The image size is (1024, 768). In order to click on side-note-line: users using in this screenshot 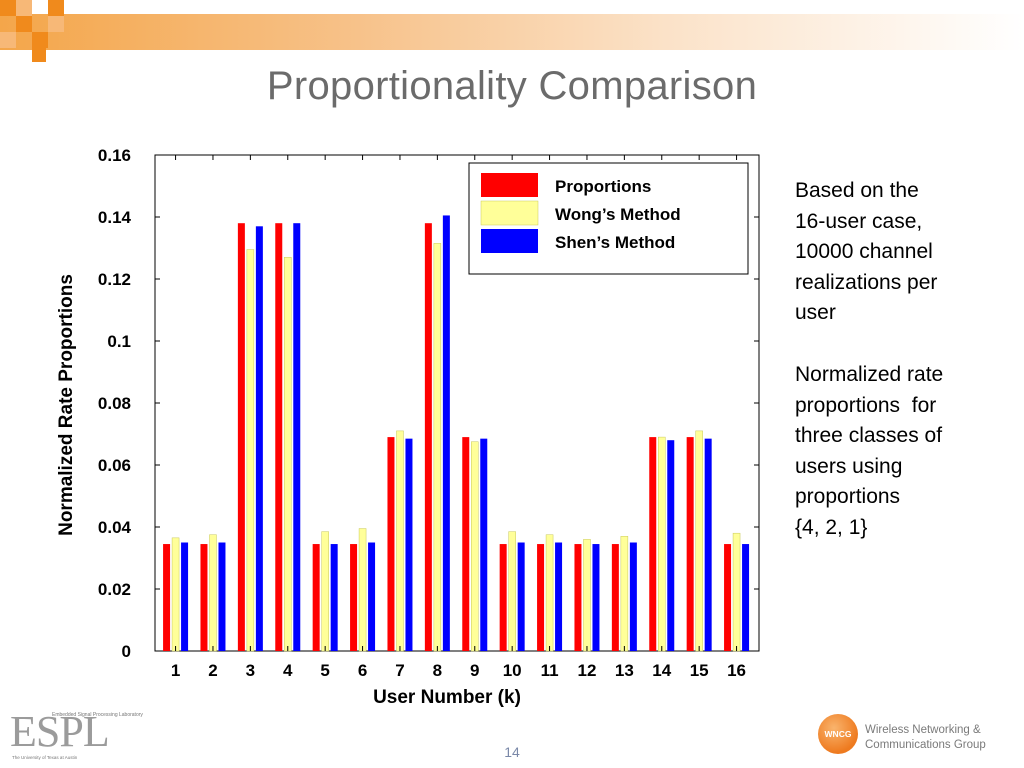, I will do `click(849, 466)`.